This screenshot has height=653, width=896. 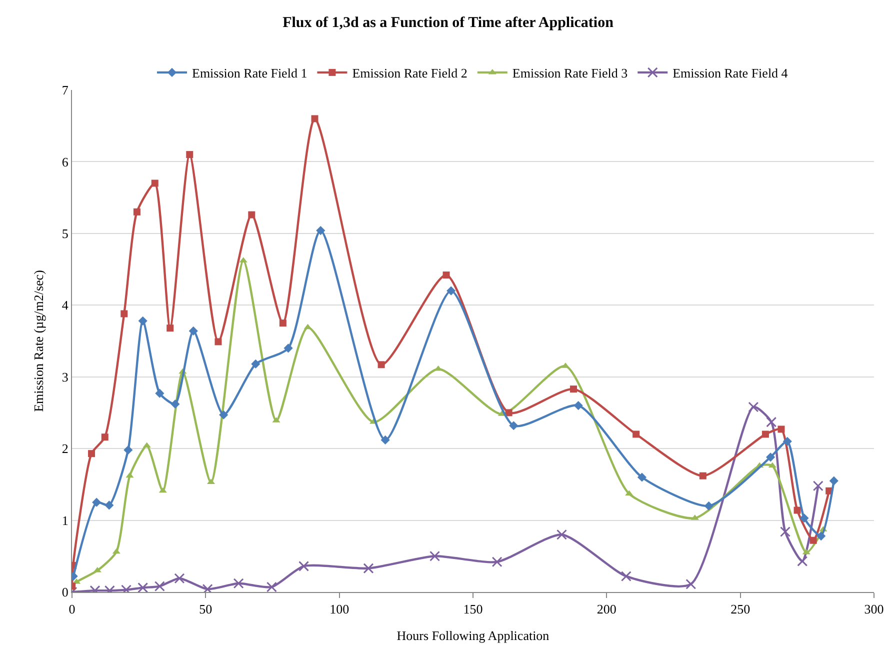 What do you see at coordinates (250, 73) in the screenshot?
I see `legend-label: Emission Rate Field 1` at bounding box center [250, 73].